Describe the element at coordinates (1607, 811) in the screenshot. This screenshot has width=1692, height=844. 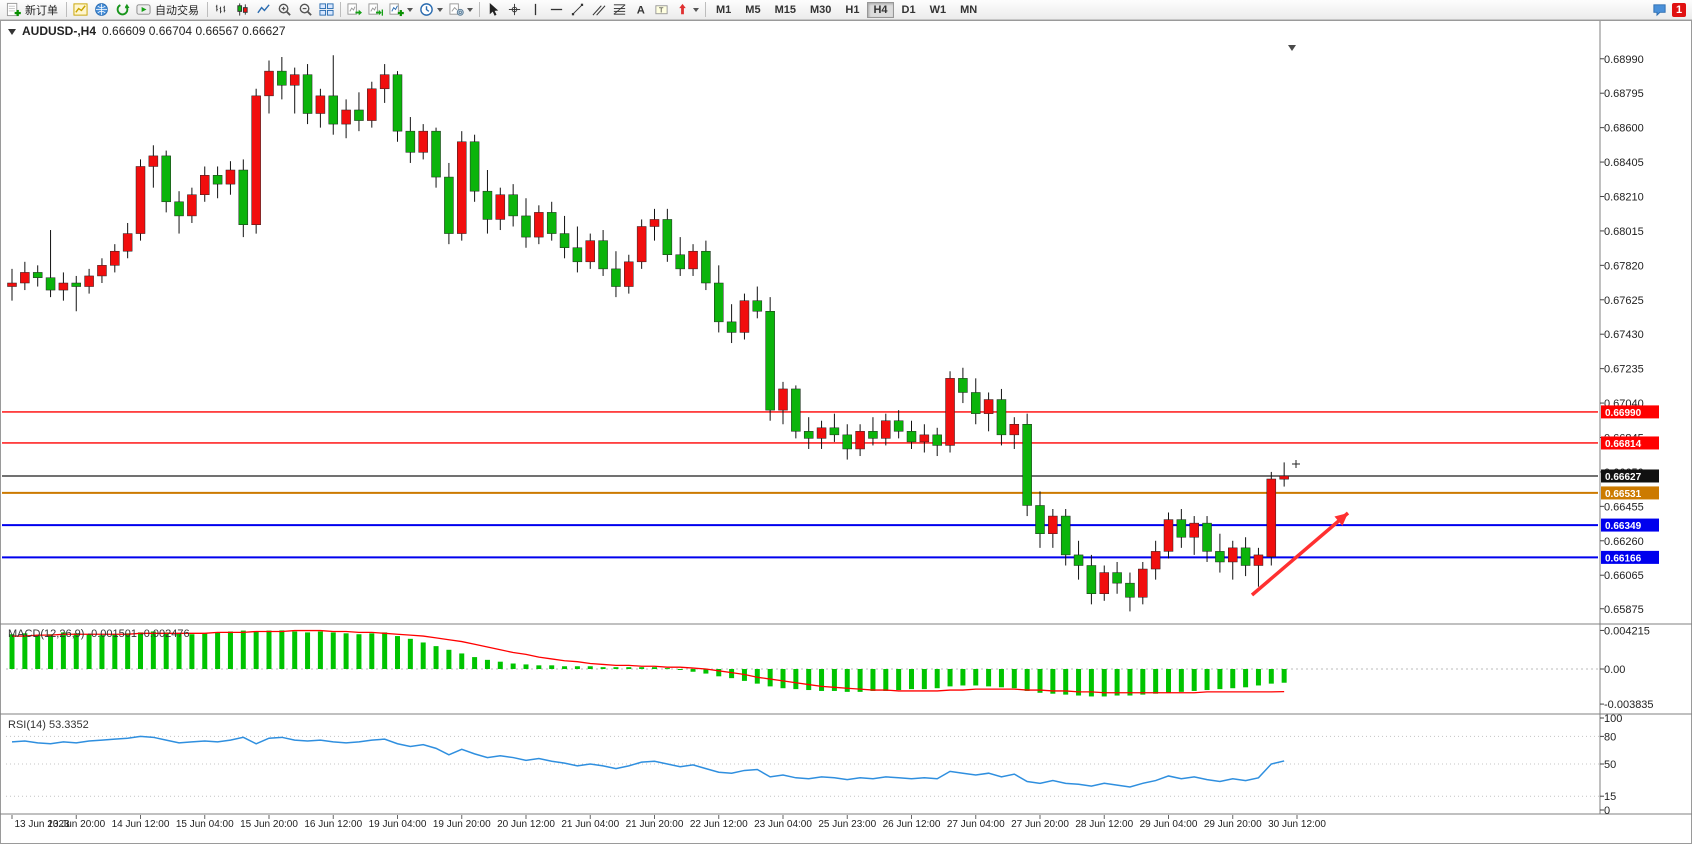
I see `svg-text: 0` at that location.